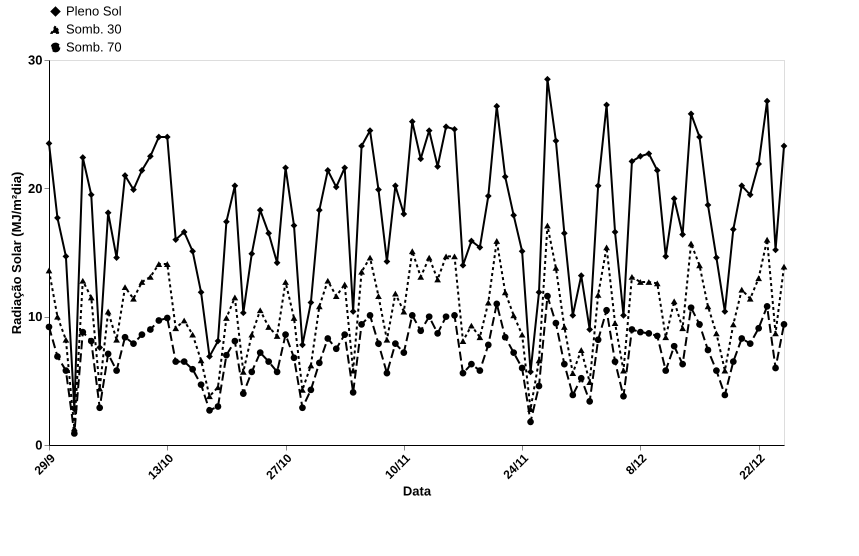  What do you see at coordinates (94, 29) in the screenshot?
I see `legend-label: Somb. 30` at bounding box center [94, 29].